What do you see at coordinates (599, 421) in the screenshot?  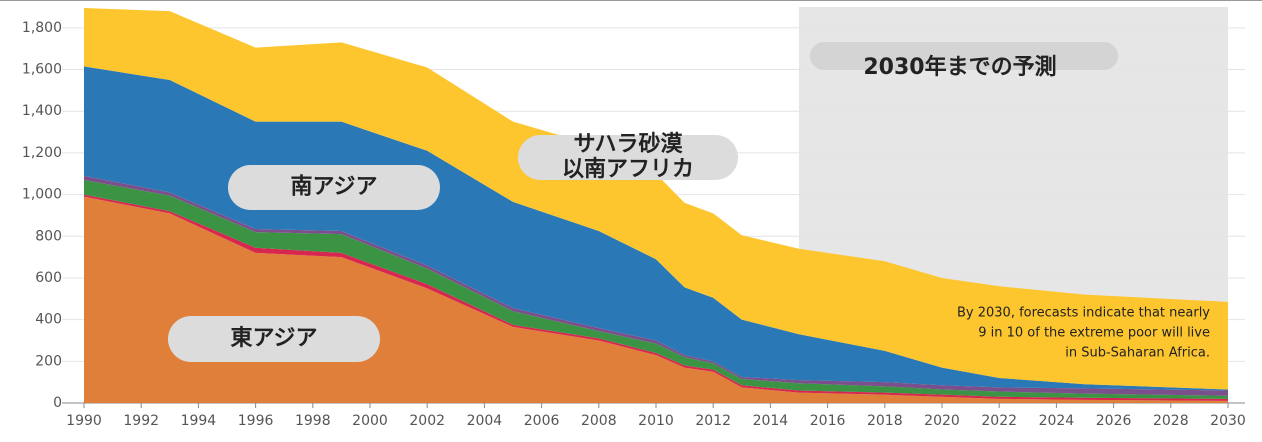 I see `x-tick-label: 2008` at bounding box center [599, 421].